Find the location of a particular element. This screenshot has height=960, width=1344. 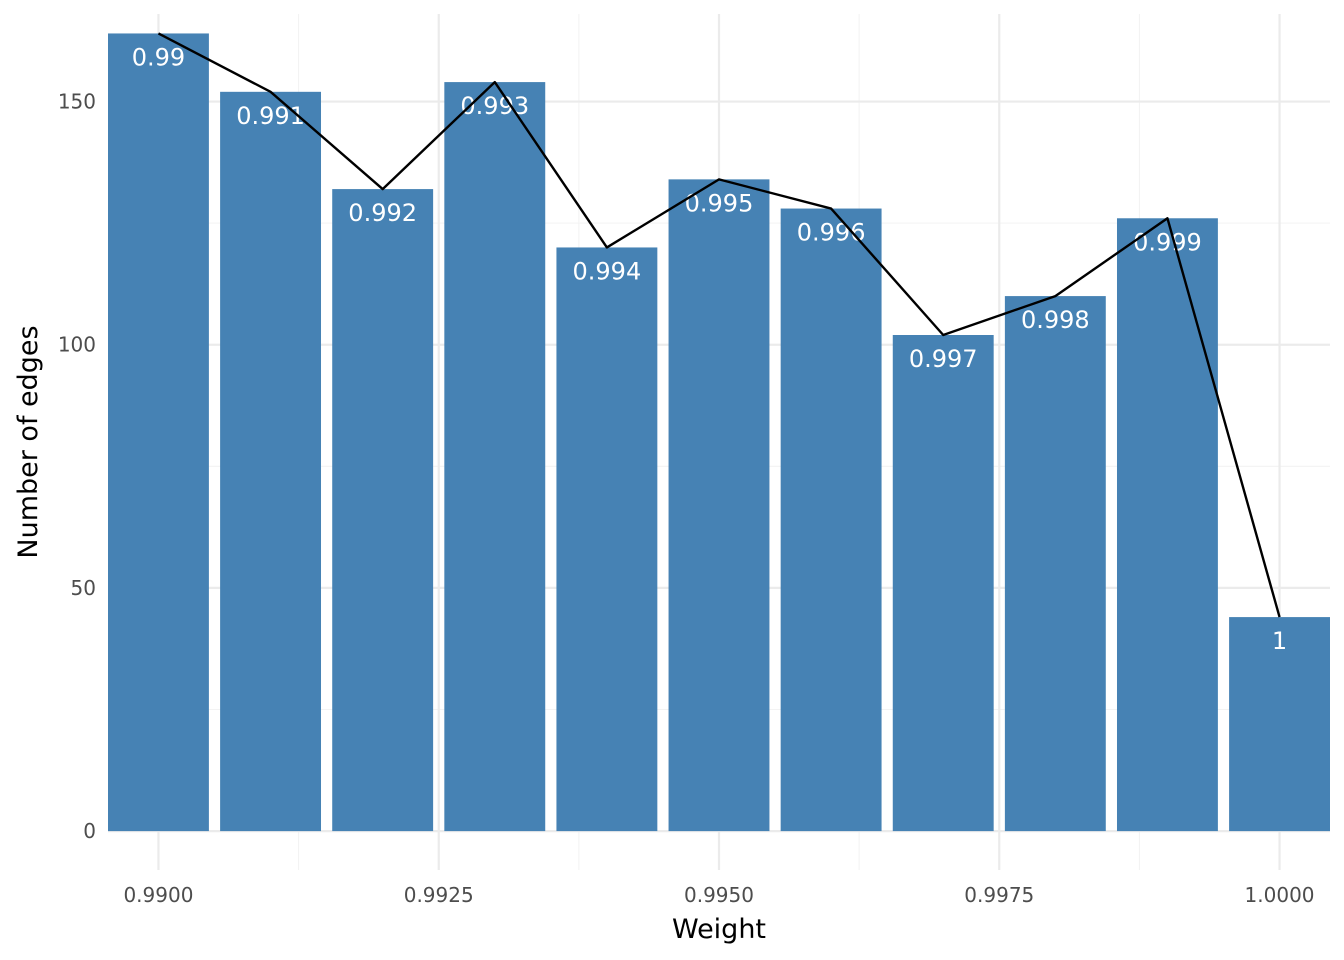

y-tick-label: 50 is located at coordinates (83, 588).